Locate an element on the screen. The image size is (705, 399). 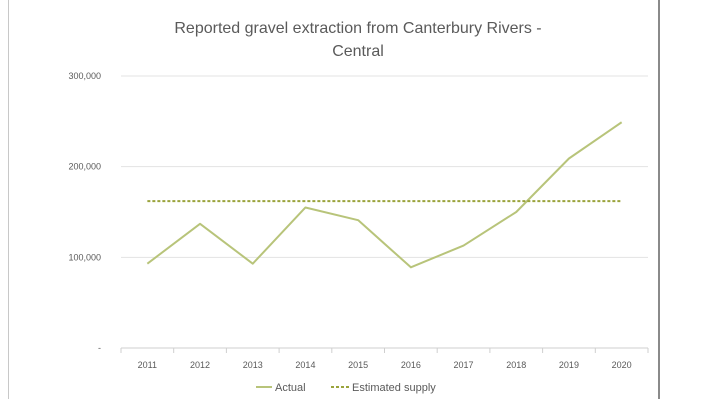
x-tick-label: 2011 is located at coordinates (147, 365).